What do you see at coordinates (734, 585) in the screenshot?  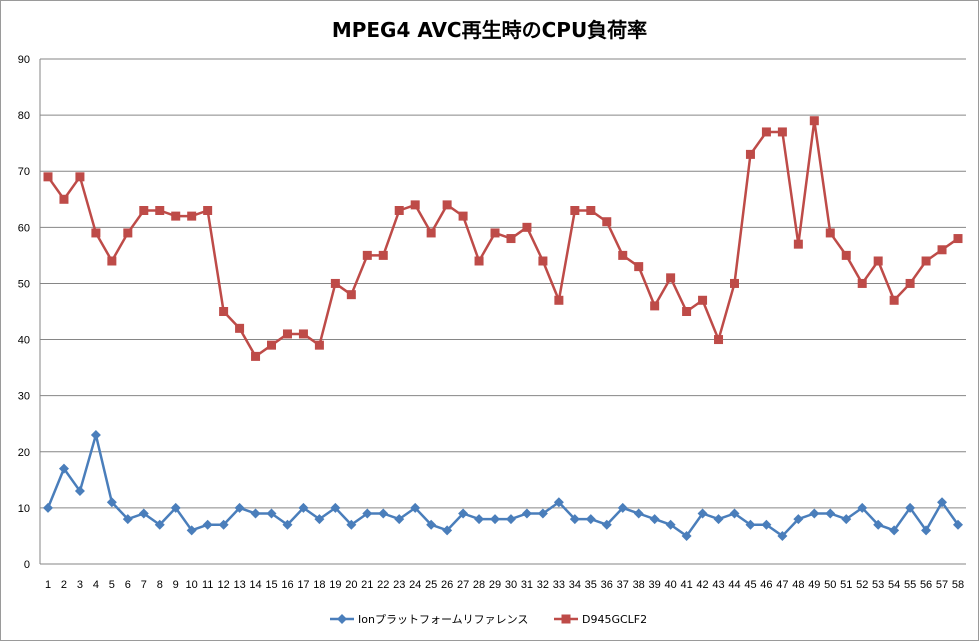 I see `x-tick-label: 44` at bounding box center [734, 585].